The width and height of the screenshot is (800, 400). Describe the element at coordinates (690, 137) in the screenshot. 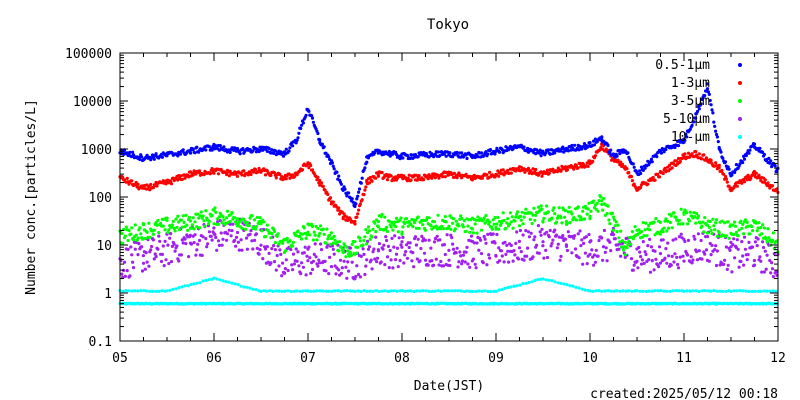

I see `legend-label: 10-μm` at that location.